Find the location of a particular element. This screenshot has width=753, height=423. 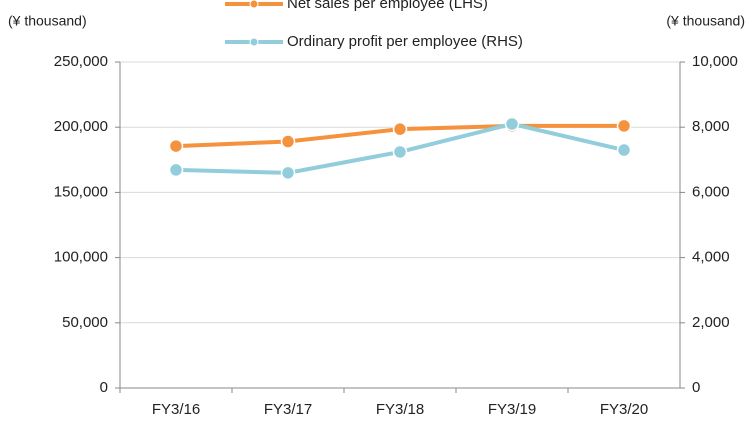

y-tick-label: 150,000 is located at coordinates (81, 191).